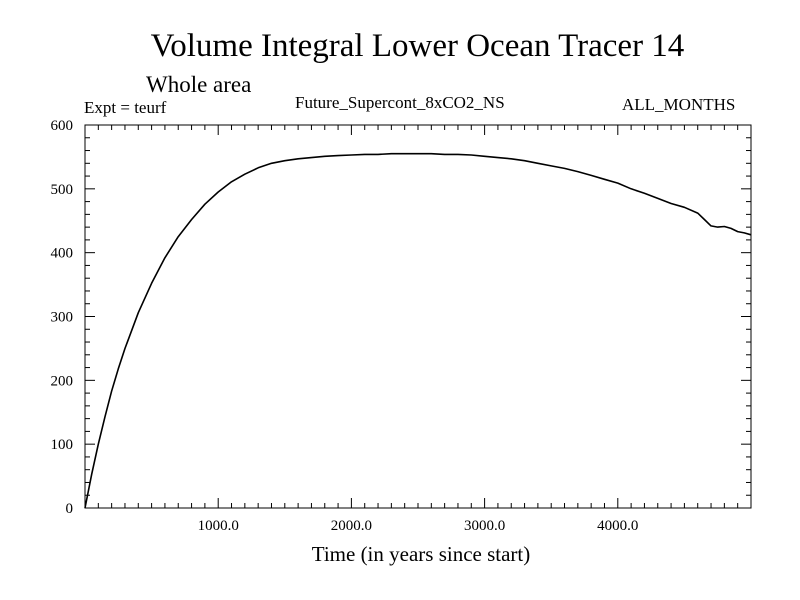  What do you see at coordinates (199, 84) in the screenshot?
I see `chart-subtitle: Whole area` at bounding box center [199, 84].